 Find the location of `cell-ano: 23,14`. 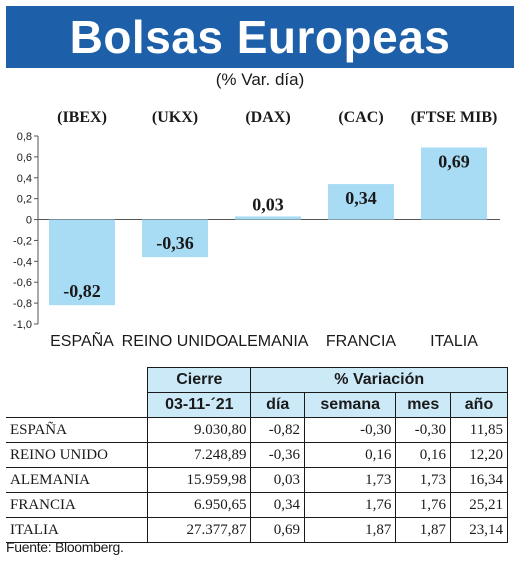

cell-ano: 23,14 is located at coordinates (479, 530).